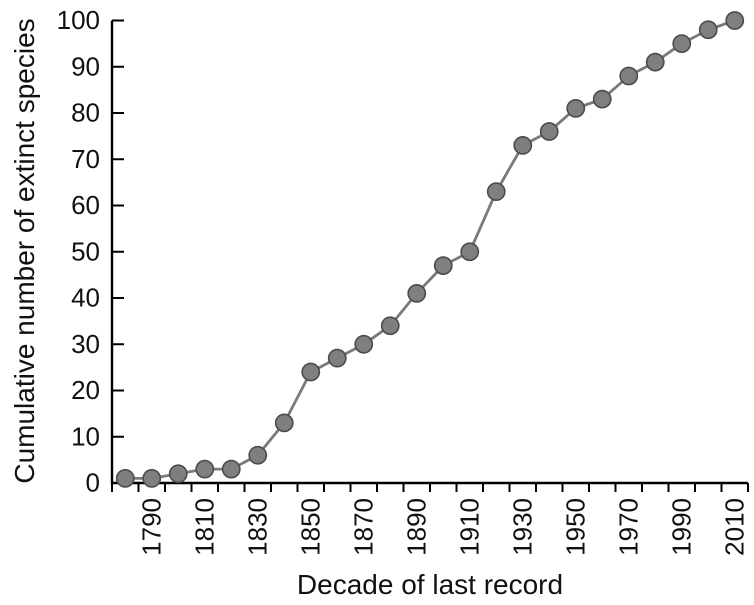  What do you see at coordinates (735, 20) in the screenshot?
I see `data-point-2010` at bounding box center [735, 20].